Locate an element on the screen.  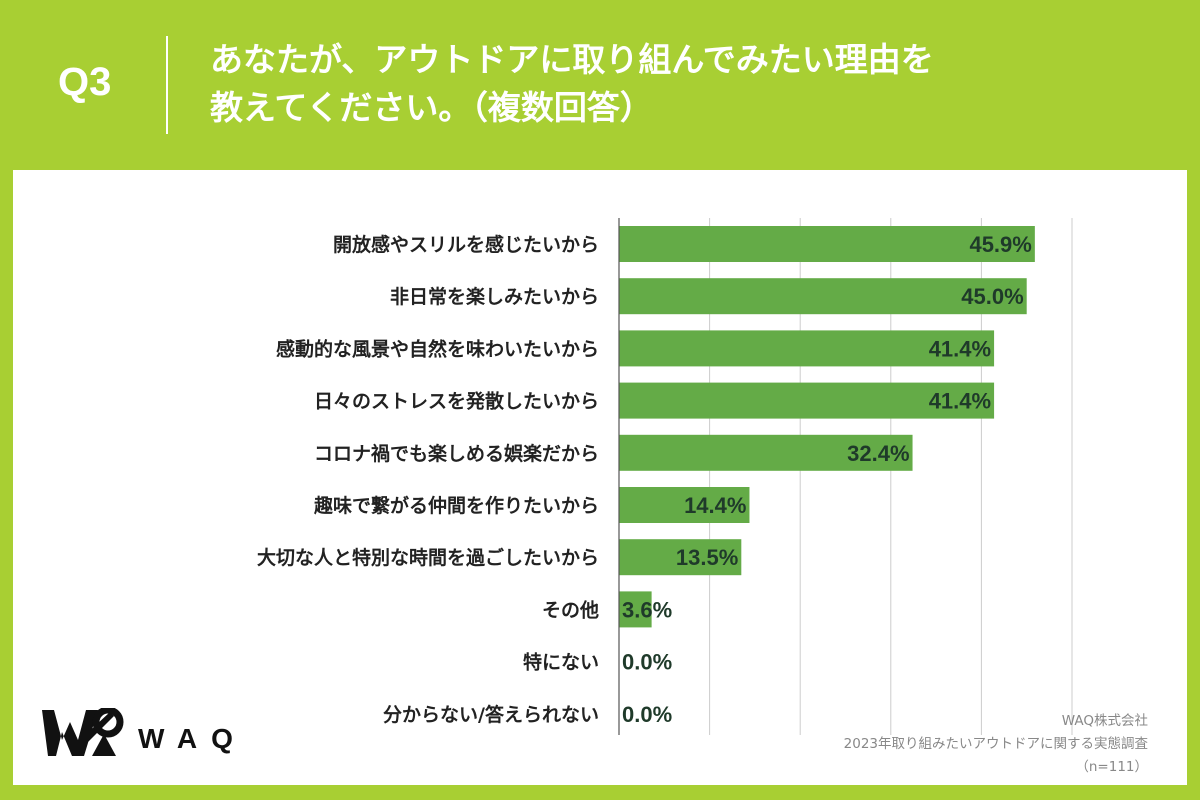
waq-logo-mark-icon is located at coordinates (83, 732).